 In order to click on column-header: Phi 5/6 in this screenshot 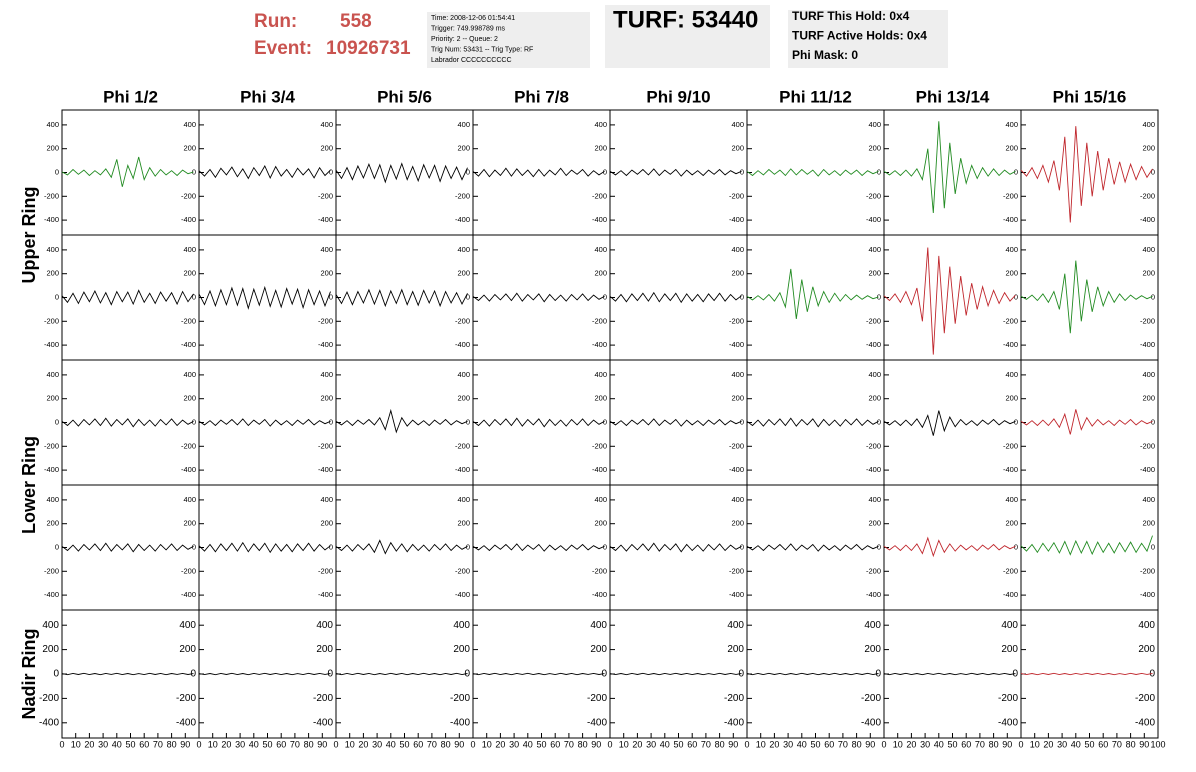, I will do `click(404, 96)`.